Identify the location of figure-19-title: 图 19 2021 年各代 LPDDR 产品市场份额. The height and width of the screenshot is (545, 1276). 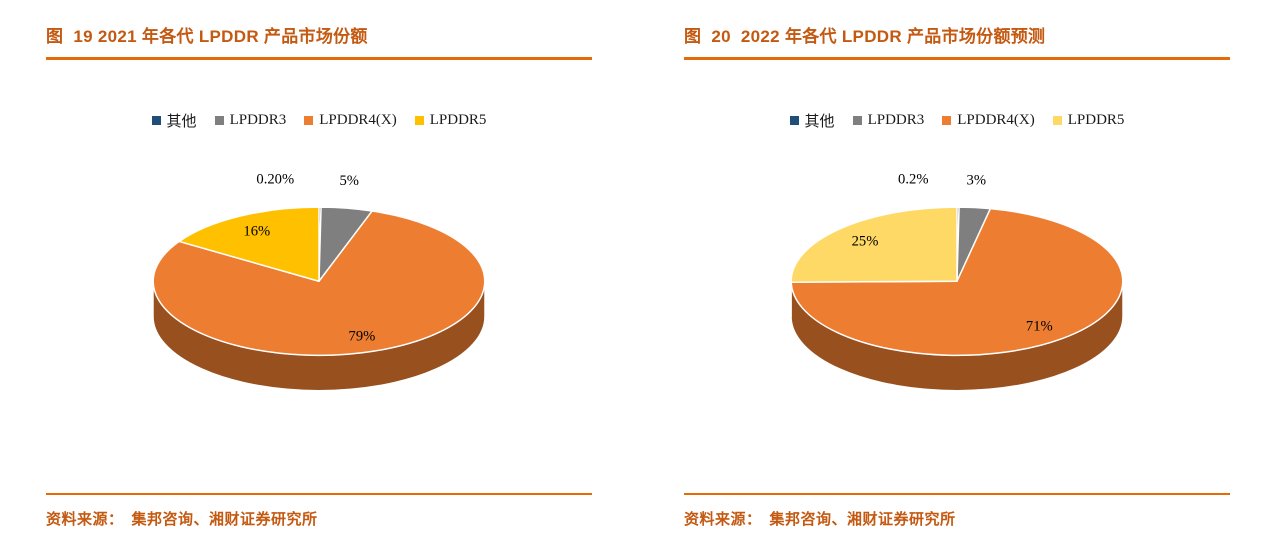
(207, 36).